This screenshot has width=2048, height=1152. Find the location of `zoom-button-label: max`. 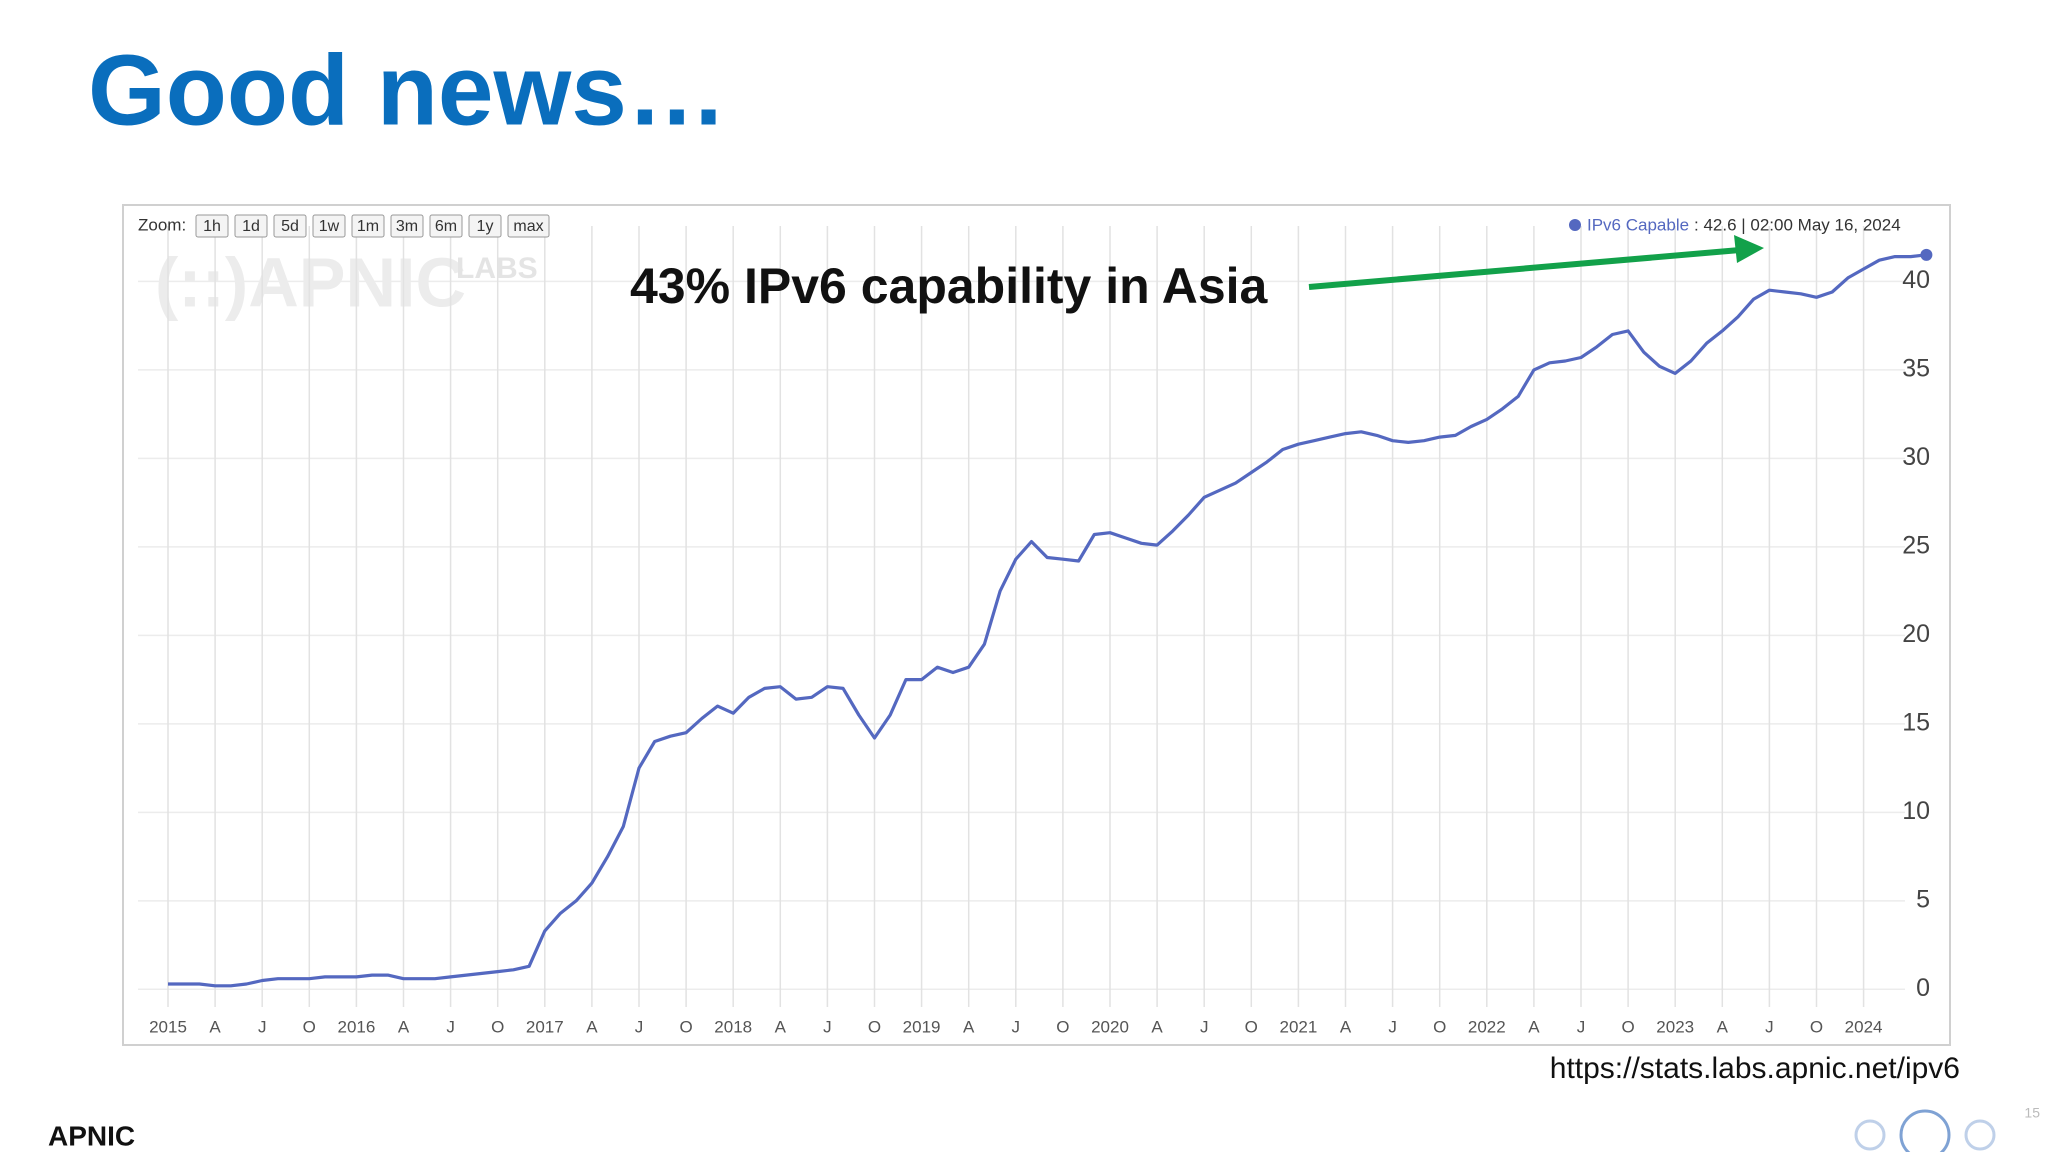

zoom-button-label: max is located at coordinates (528, 226).